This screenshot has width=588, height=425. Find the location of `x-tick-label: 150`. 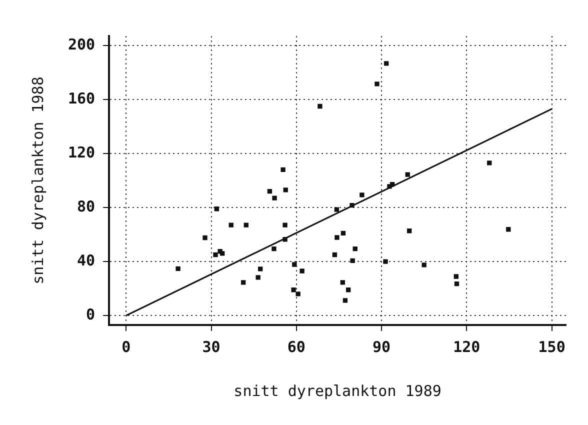

x-tick-label: 150 is located at coordinates (552, 347).